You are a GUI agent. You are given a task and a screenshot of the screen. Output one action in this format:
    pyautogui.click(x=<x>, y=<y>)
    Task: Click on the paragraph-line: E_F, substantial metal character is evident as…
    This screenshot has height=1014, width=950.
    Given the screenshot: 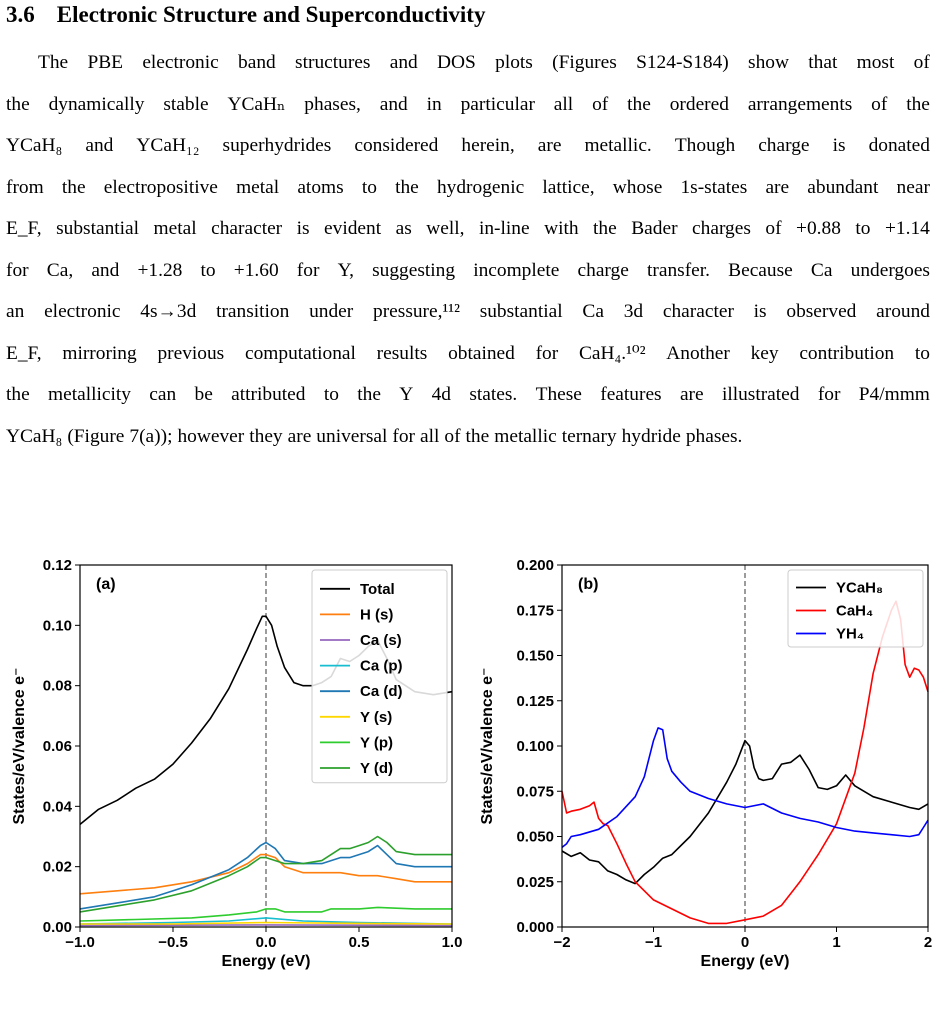 What is the action you would take?
    pyautogui.click(x=468, y=228)
    